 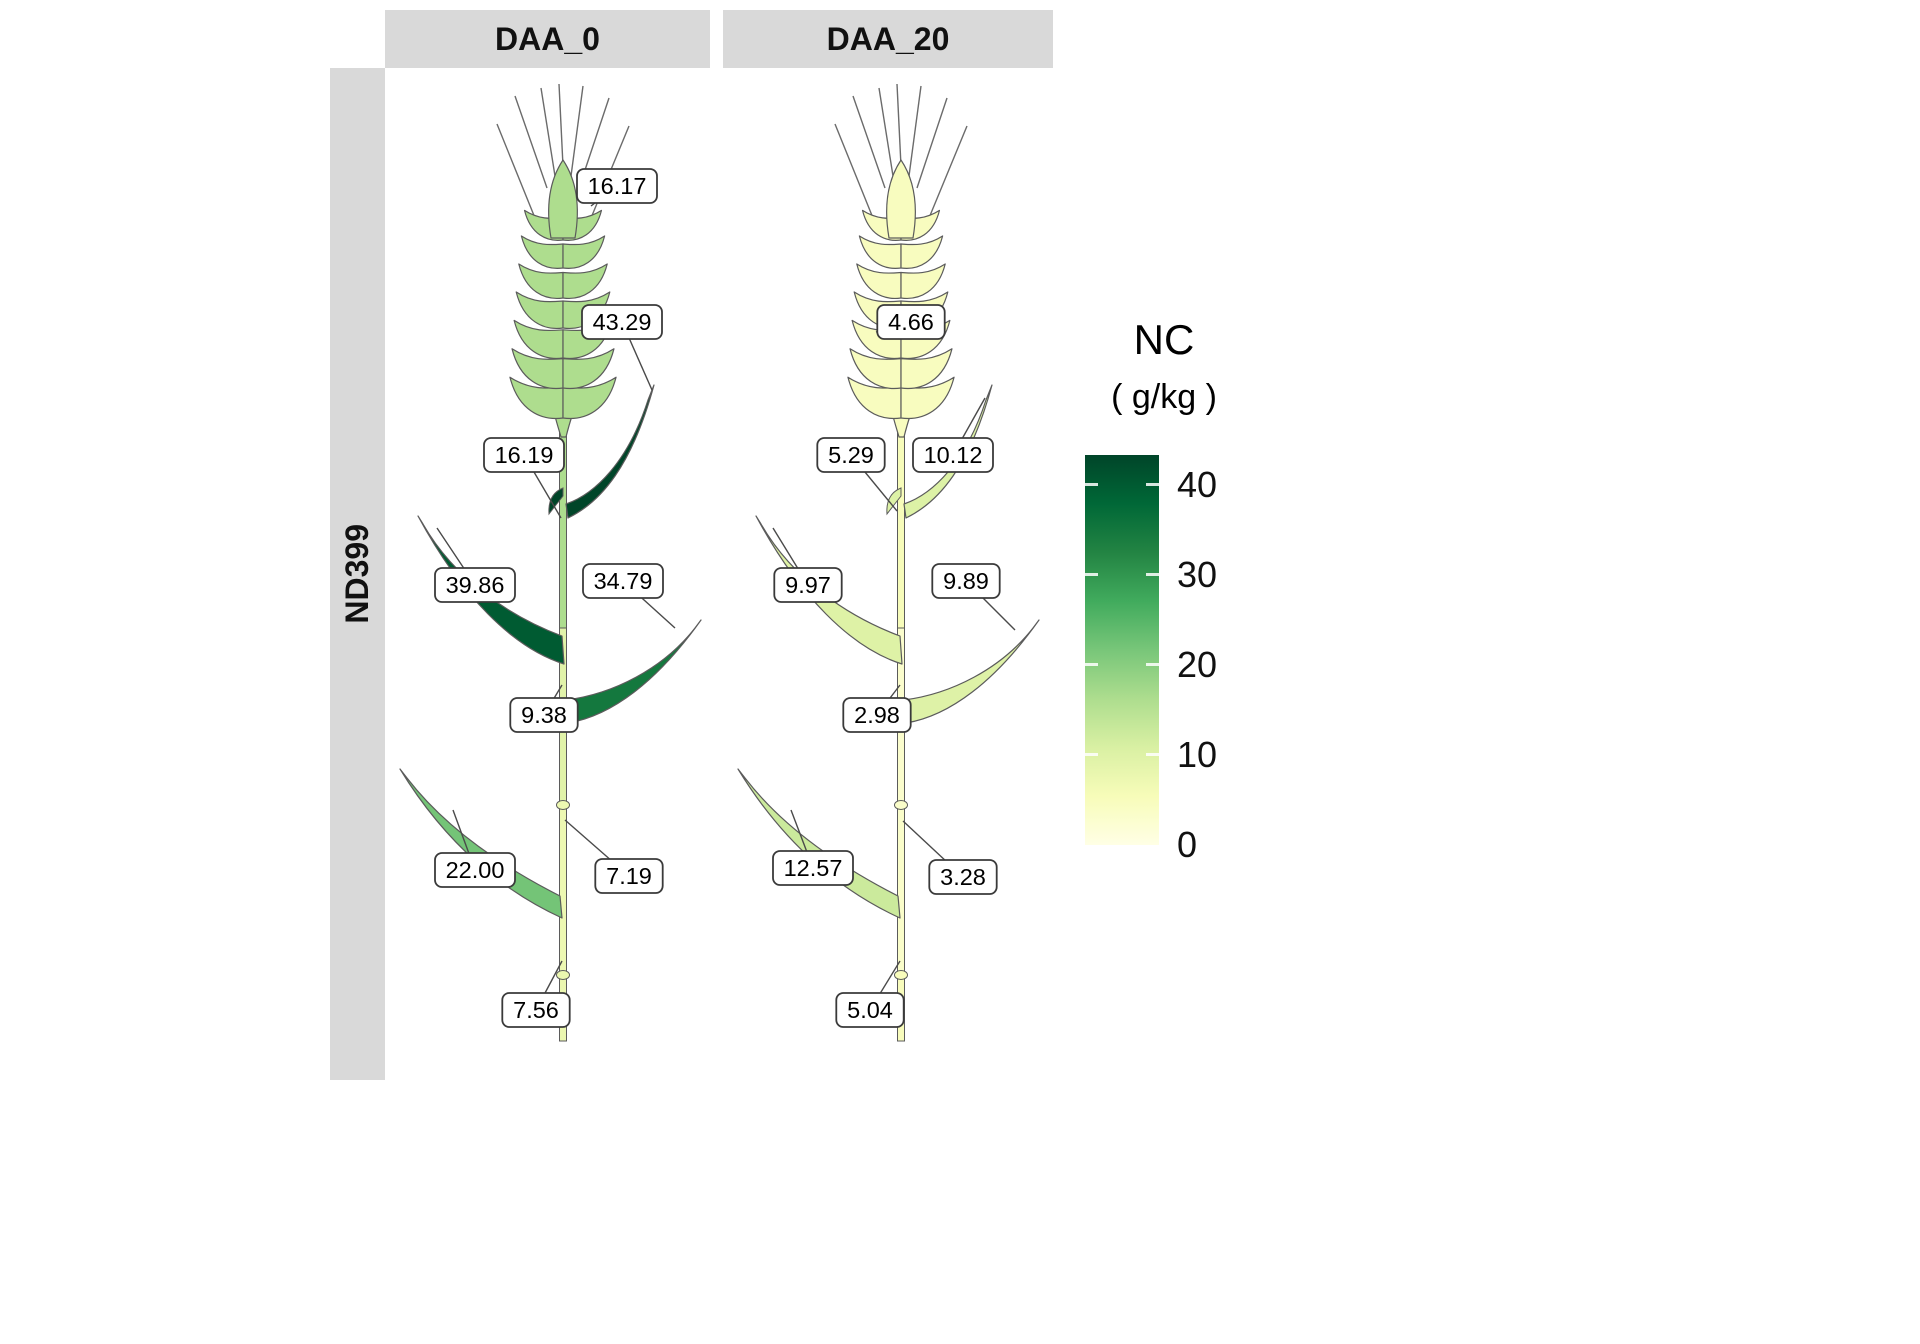 I want to click on value-label-text: 34.79, so click(x=623, y=581).